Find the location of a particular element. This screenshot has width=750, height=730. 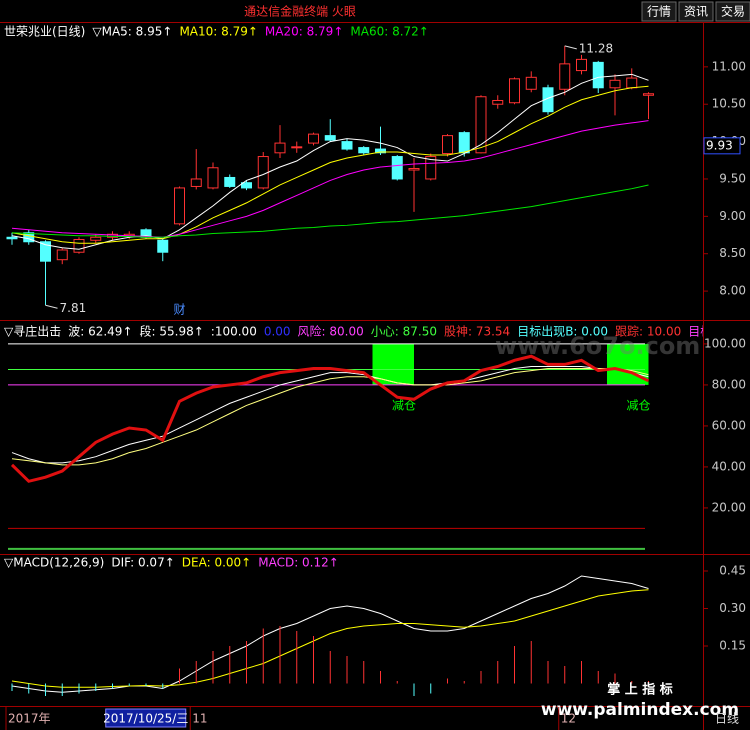

header-label: MA60: 8.72↑ is located at coordinates (389, 32).